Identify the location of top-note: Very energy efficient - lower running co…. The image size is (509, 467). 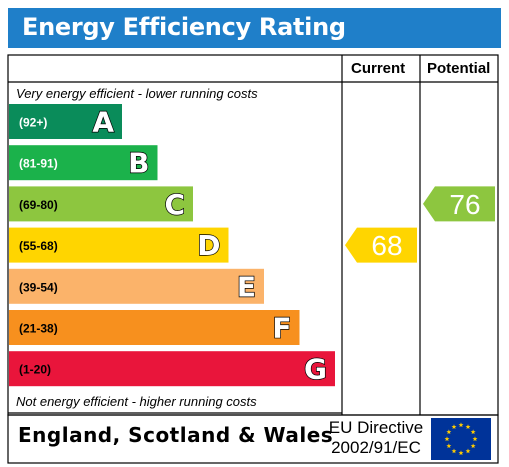
(137, 93).